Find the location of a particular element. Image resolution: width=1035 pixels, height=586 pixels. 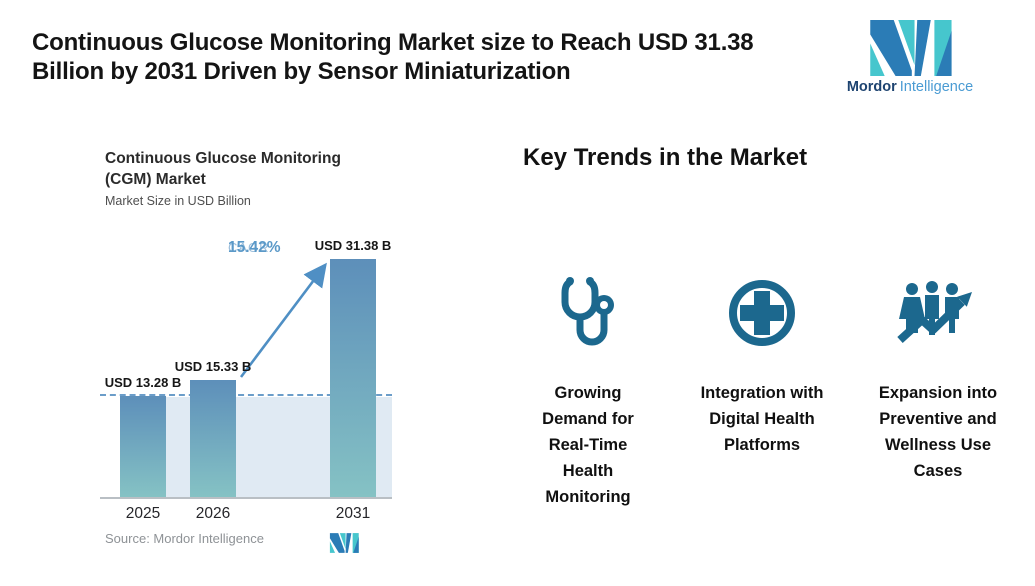

cagr-growth-arrow is located at coordinates (283, 320).